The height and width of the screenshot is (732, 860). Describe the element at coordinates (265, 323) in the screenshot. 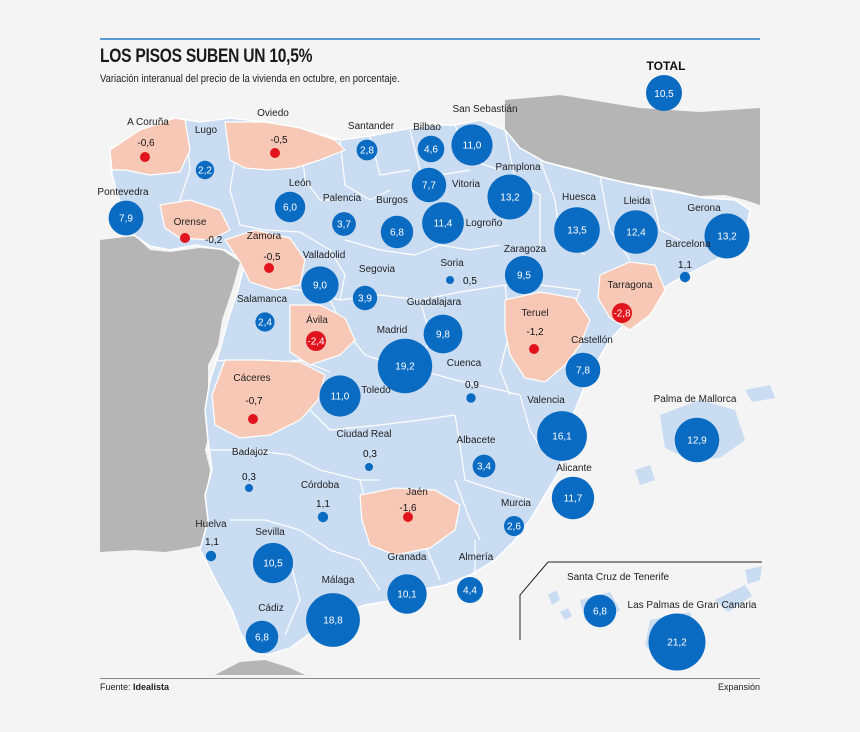

I see `province-value-salamanca: 2,4` at that location.